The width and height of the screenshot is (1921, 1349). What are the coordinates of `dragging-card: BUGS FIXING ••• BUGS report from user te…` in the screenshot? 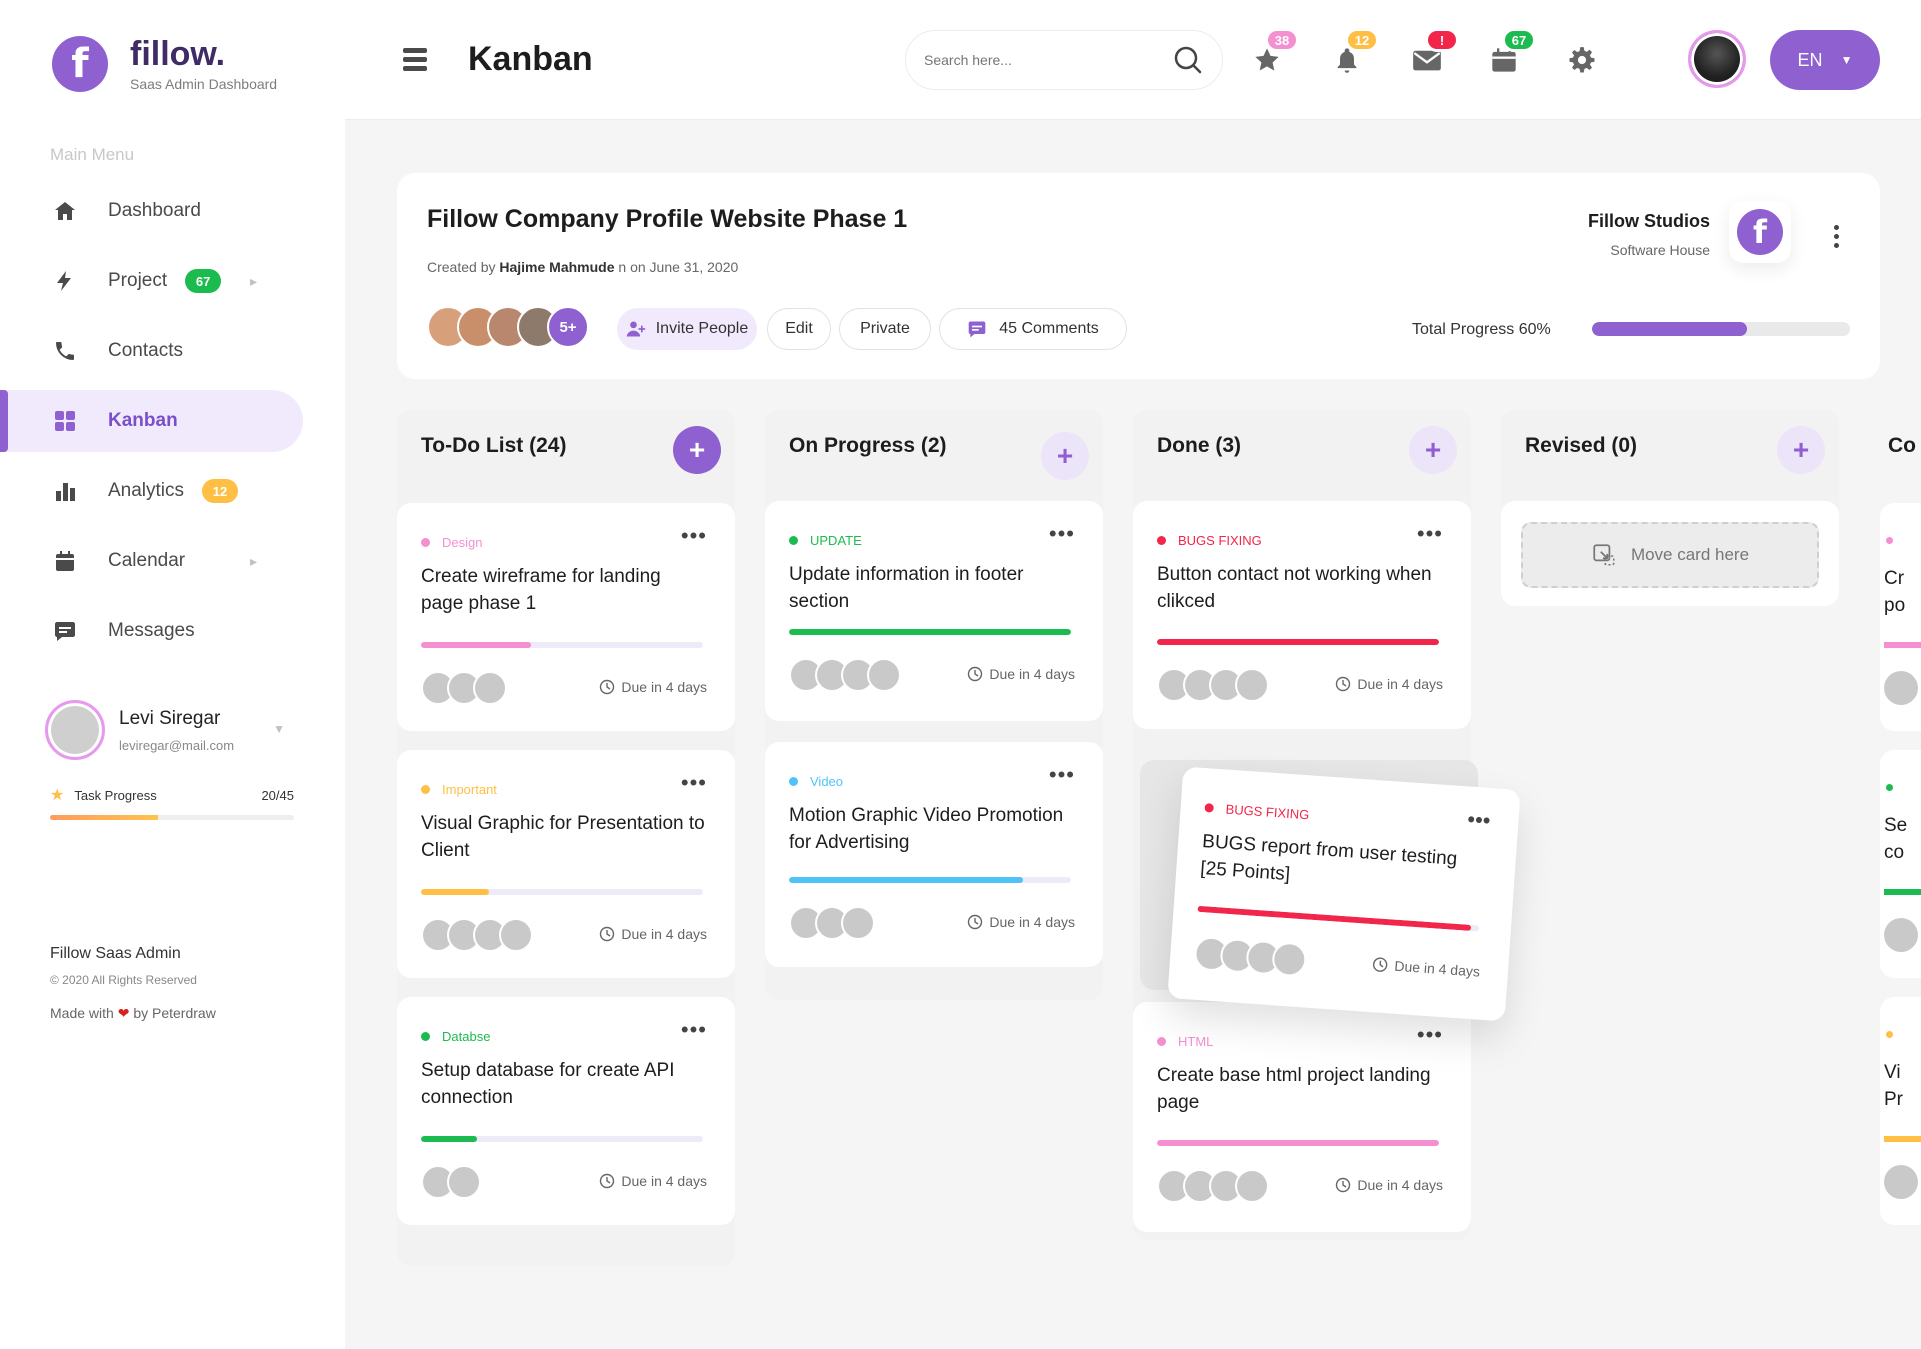 It's located at (1344, 894).